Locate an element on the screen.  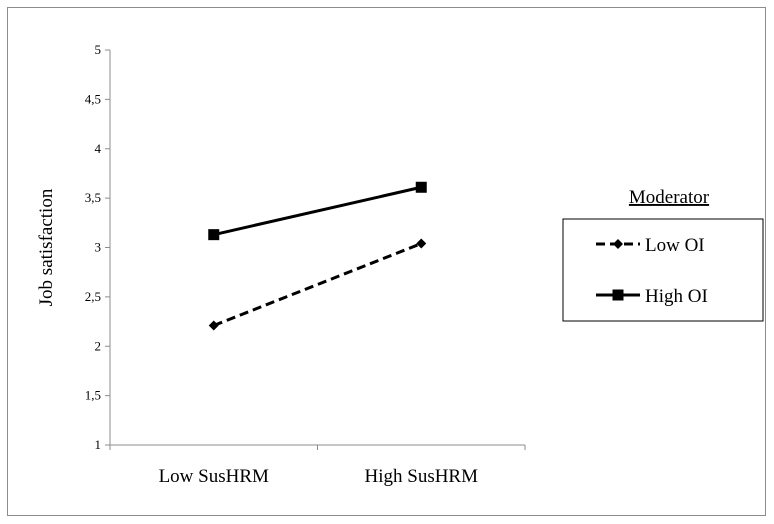
y-axis-title: Job satisfaction is located at coordinates (46, 247).